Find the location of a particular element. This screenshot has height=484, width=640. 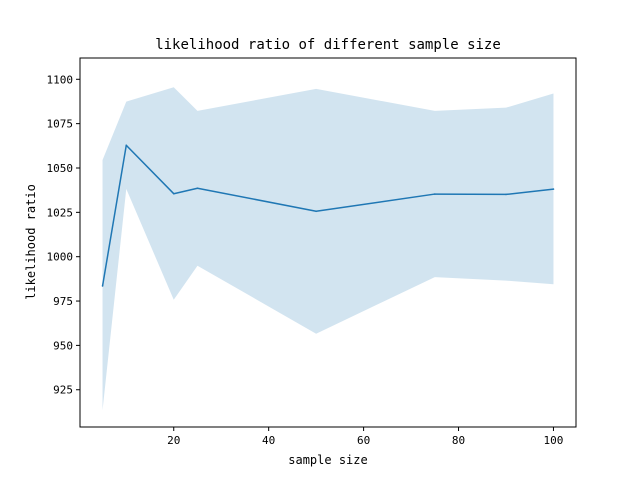

y-tick-label: 925 is located at coordinates (63, 390).